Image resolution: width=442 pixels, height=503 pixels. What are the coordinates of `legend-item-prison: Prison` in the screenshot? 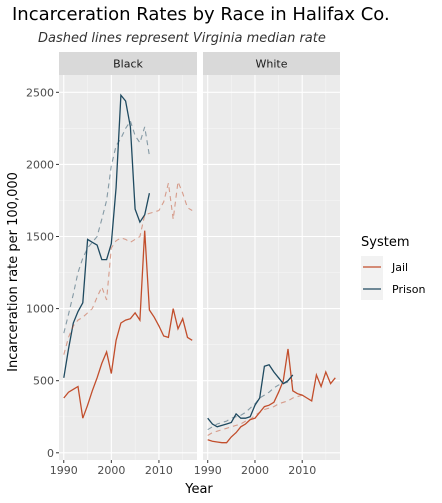 It's located at (393, 289).